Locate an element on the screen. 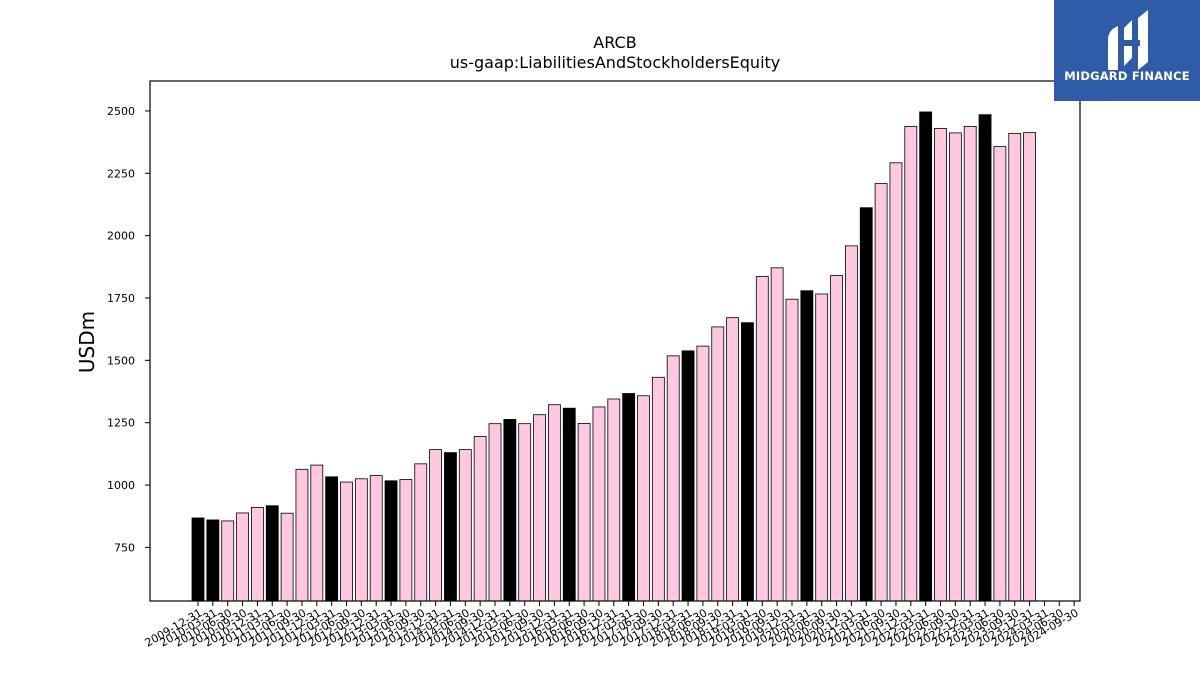  chart-subtitle: us-gaap:LiabilitiesAndStockholdersEquity is located at coordinates (615, 62).